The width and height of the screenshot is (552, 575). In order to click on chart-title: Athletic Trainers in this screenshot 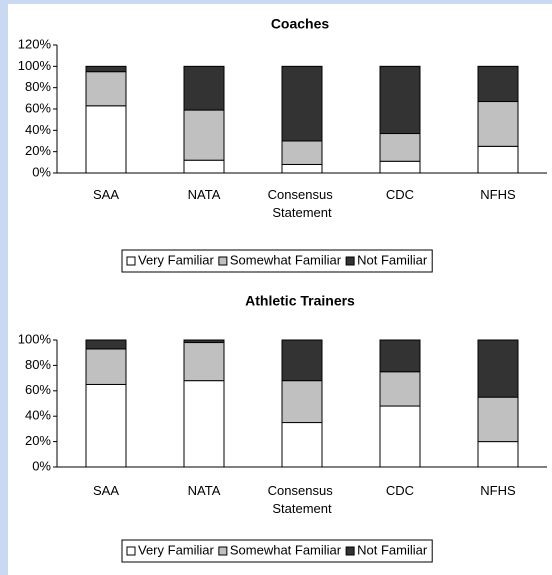, I will do `click(300, 301)`.